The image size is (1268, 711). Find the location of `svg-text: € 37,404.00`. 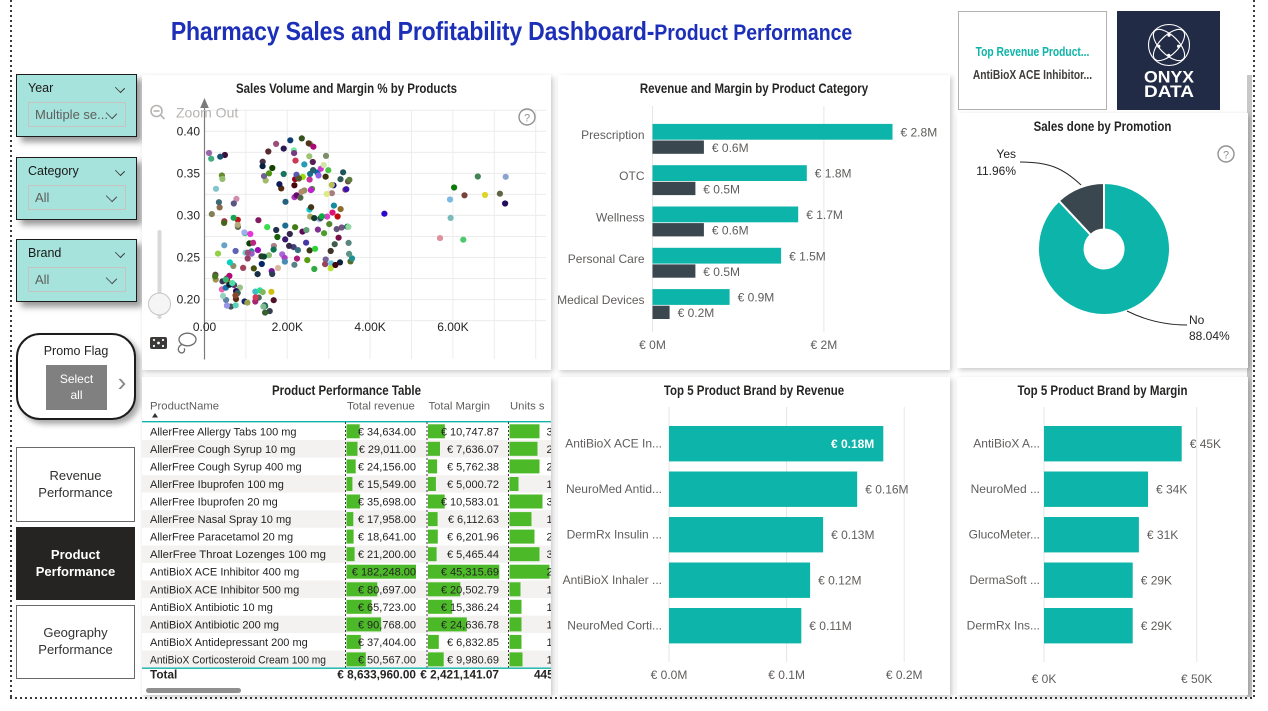

svg-text: € 37,404.00 is located at coordinates (387, 643).